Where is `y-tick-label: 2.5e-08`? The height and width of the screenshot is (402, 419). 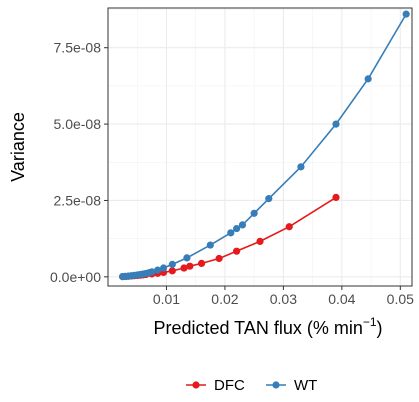 y-tick-label: 2.5e-08 is located at coordinates (78, 200).